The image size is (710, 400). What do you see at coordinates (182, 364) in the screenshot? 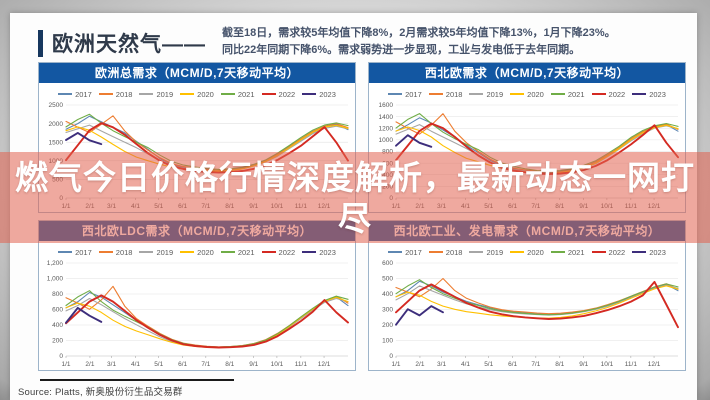
I see `svg-text: 6/1` at bounding box center [182, 364].